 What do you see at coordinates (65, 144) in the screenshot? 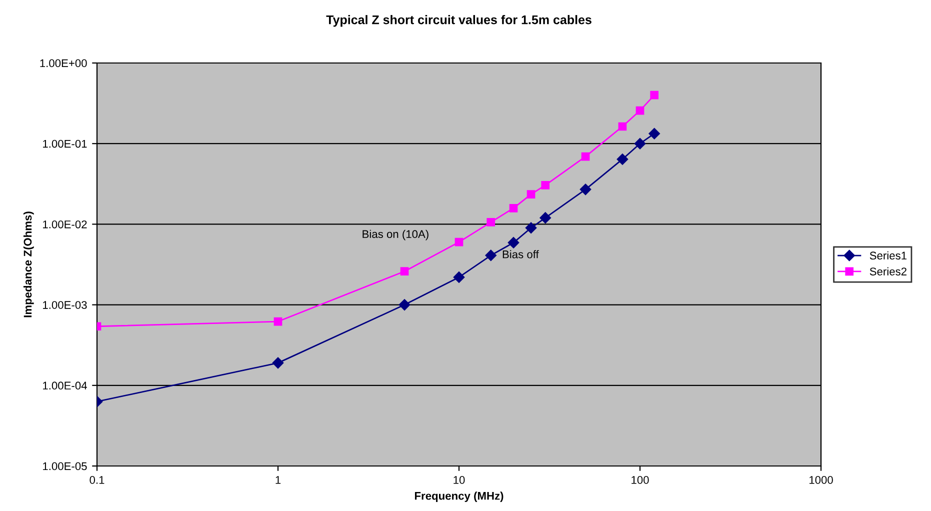
I see `y-tick-label: 1.00E-01` at bounding box center [65, 144].